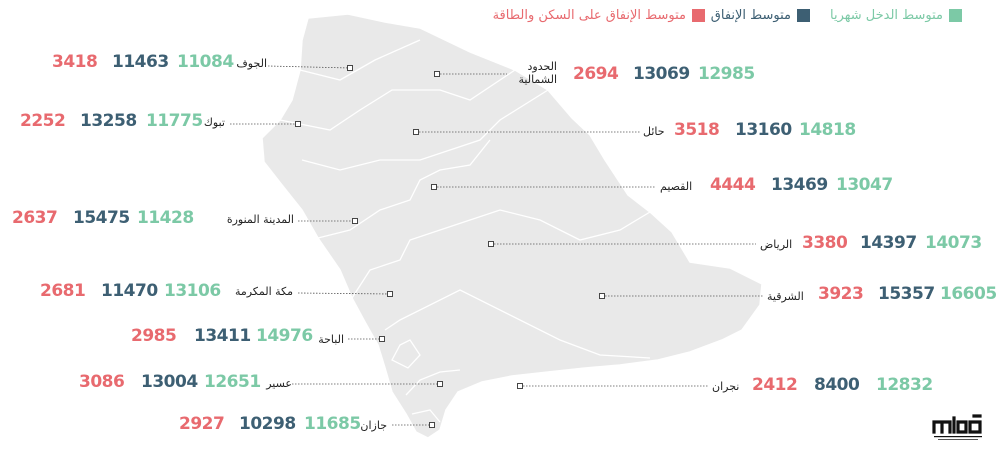 The height and width of the screenshot is (449, 1000). Describe the element at coordinates (344, 293) in the screenshot. I see `connector-line` at that location.